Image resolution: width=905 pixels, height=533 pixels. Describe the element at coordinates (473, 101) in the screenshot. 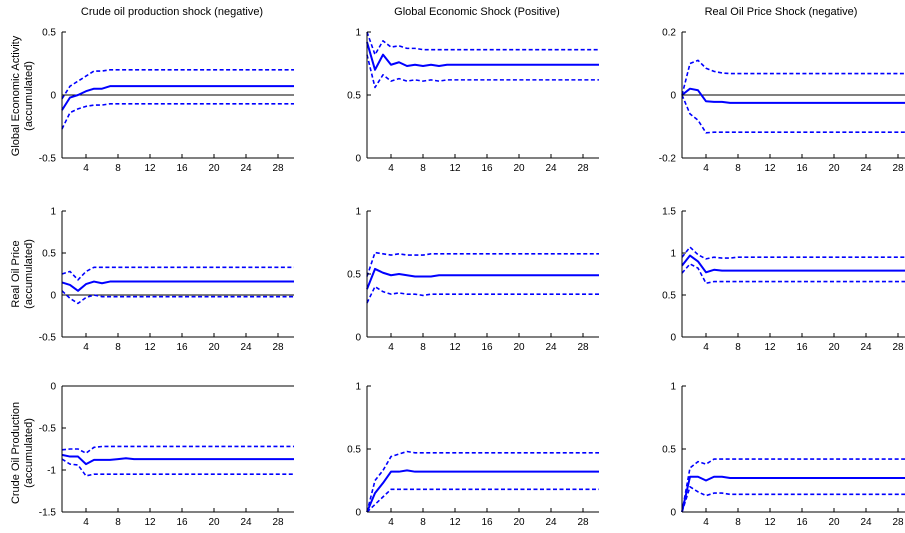

I see `panel-r1c2: 0 0.5 1 4 8 12 16 20 24 28` at that location.